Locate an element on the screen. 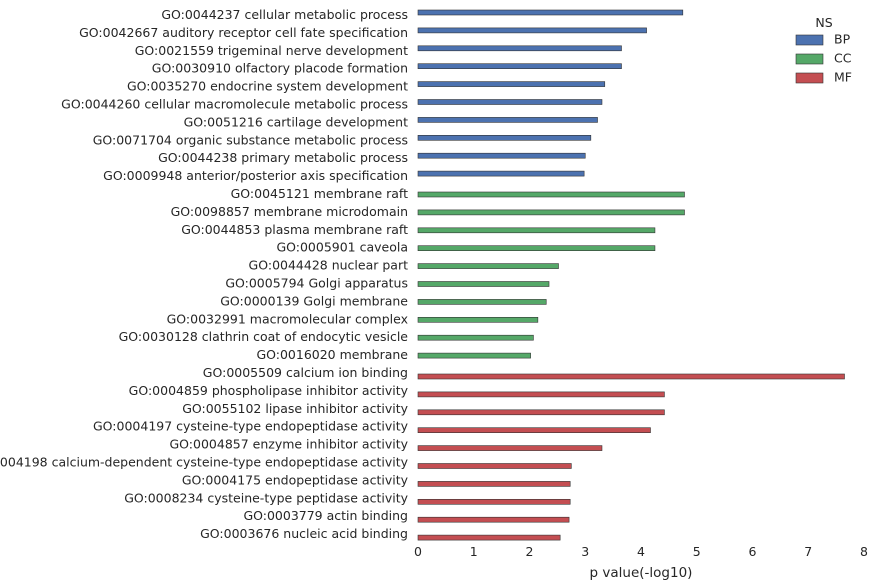  category-label: GO:0035270 endocrine system development is located at coordinates (267, 86).